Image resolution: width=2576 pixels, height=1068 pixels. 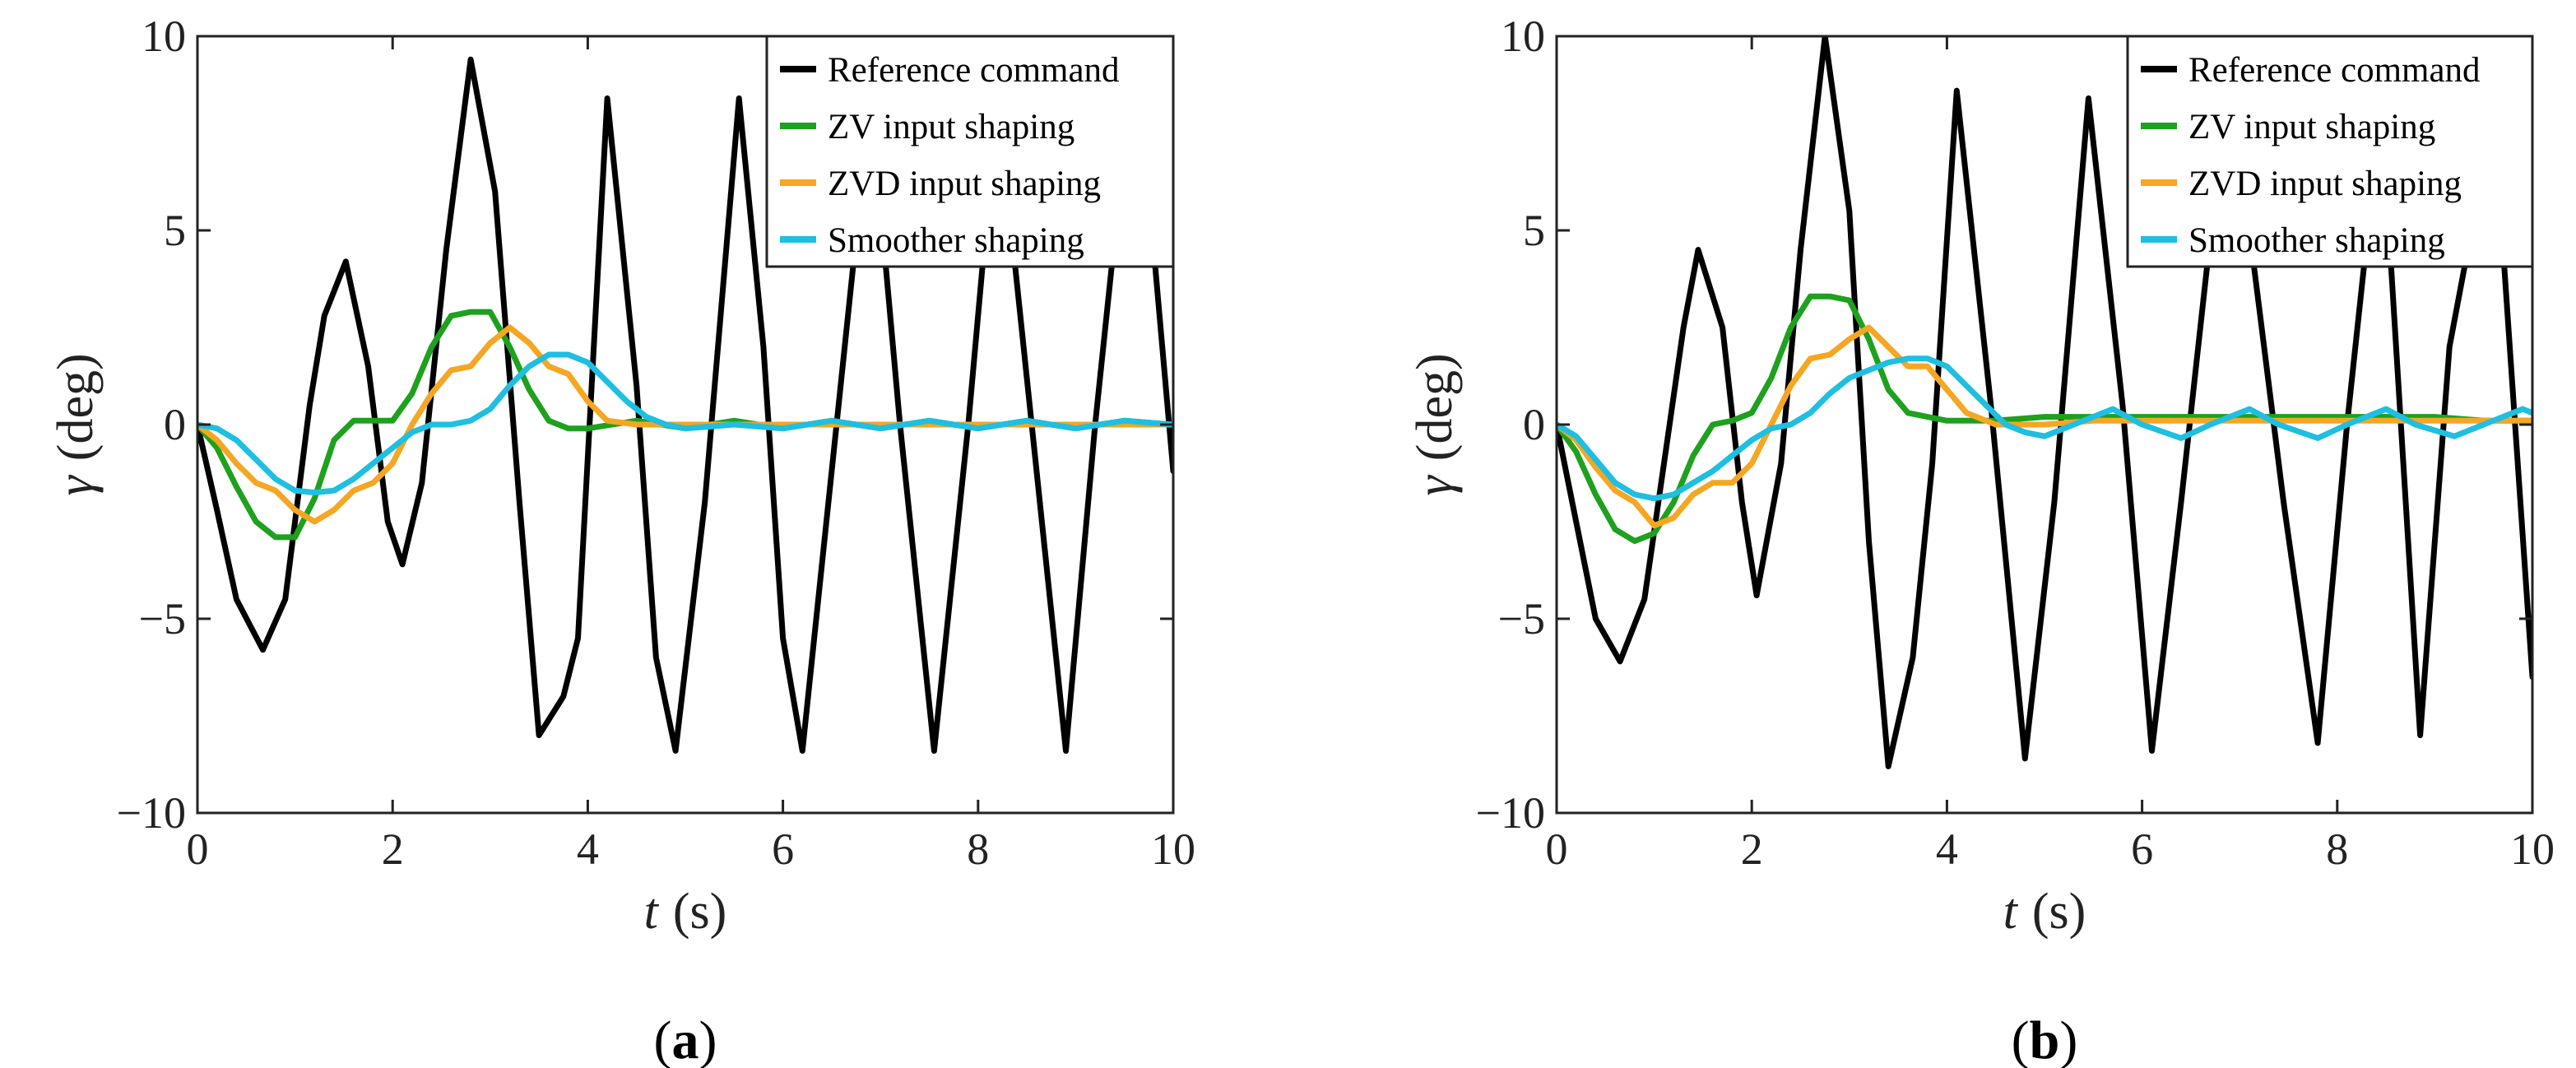 I want to click on panel-label: (a), so click(x=685, y=1039).